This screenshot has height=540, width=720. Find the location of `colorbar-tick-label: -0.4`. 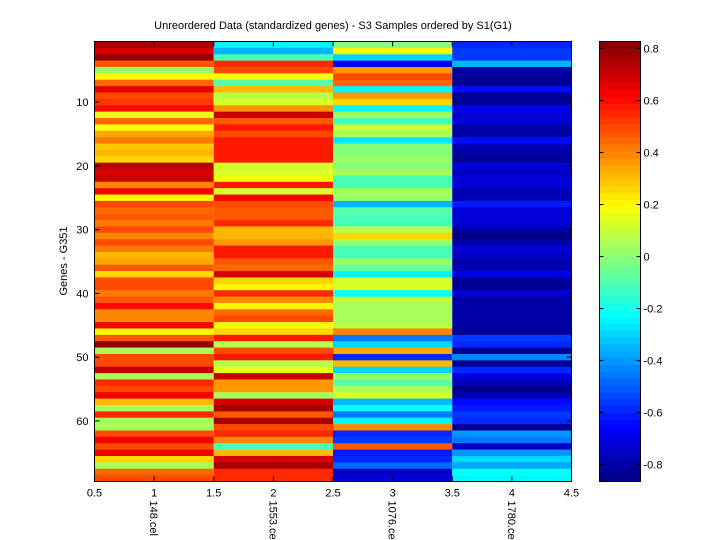

colorbar-tick-label: -0.4 is located at coordinates (653, 362).